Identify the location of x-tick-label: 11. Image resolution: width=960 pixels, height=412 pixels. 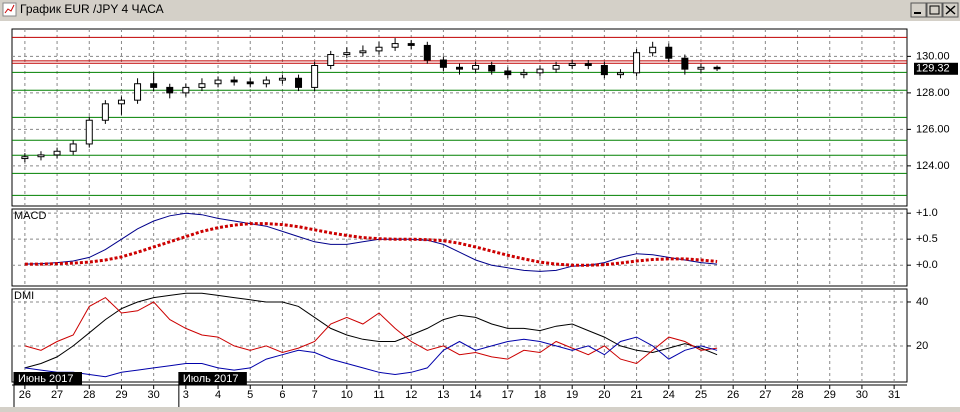
(378, 395).